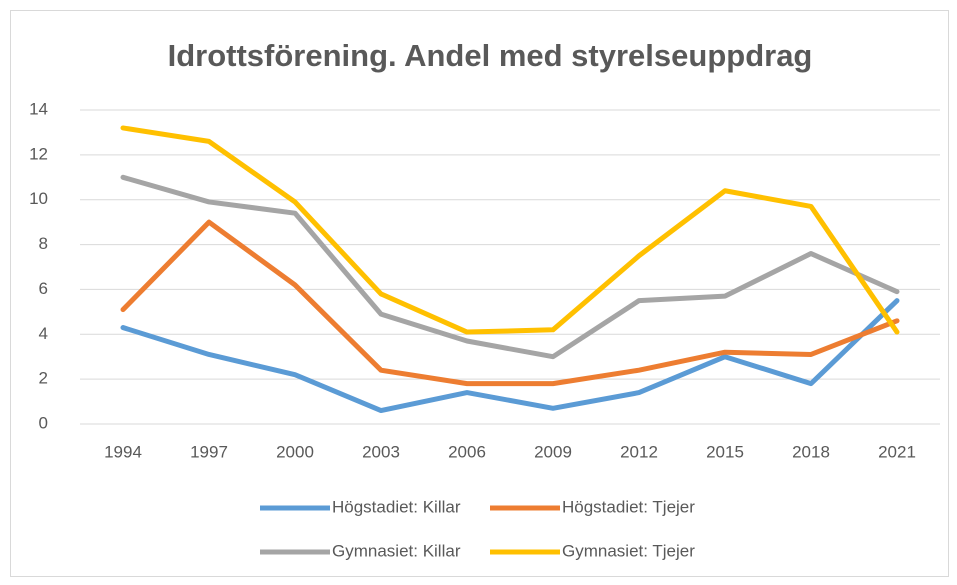 The width and height of the screenshot is (957, 585). Describe the element at coordinates (43, 378) in the screenshot. I see `y-tick-label: 2` at that location.